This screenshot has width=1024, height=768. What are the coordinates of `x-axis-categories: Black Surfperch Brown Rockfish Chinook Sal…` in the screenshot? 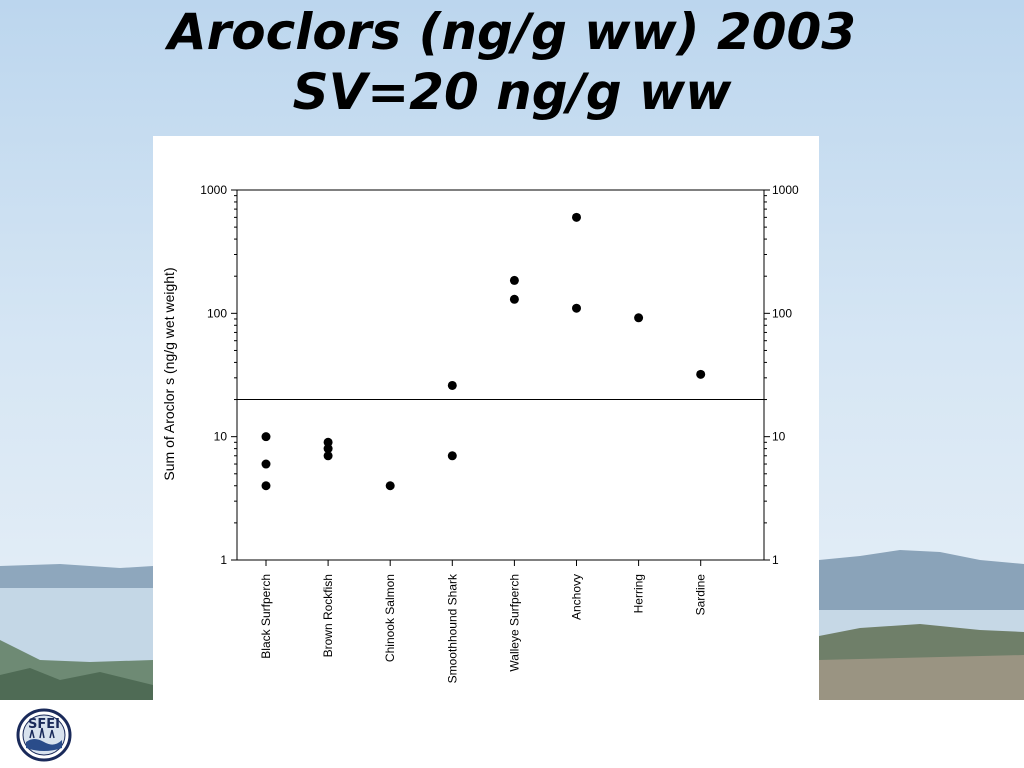 It's located at (483, 621).